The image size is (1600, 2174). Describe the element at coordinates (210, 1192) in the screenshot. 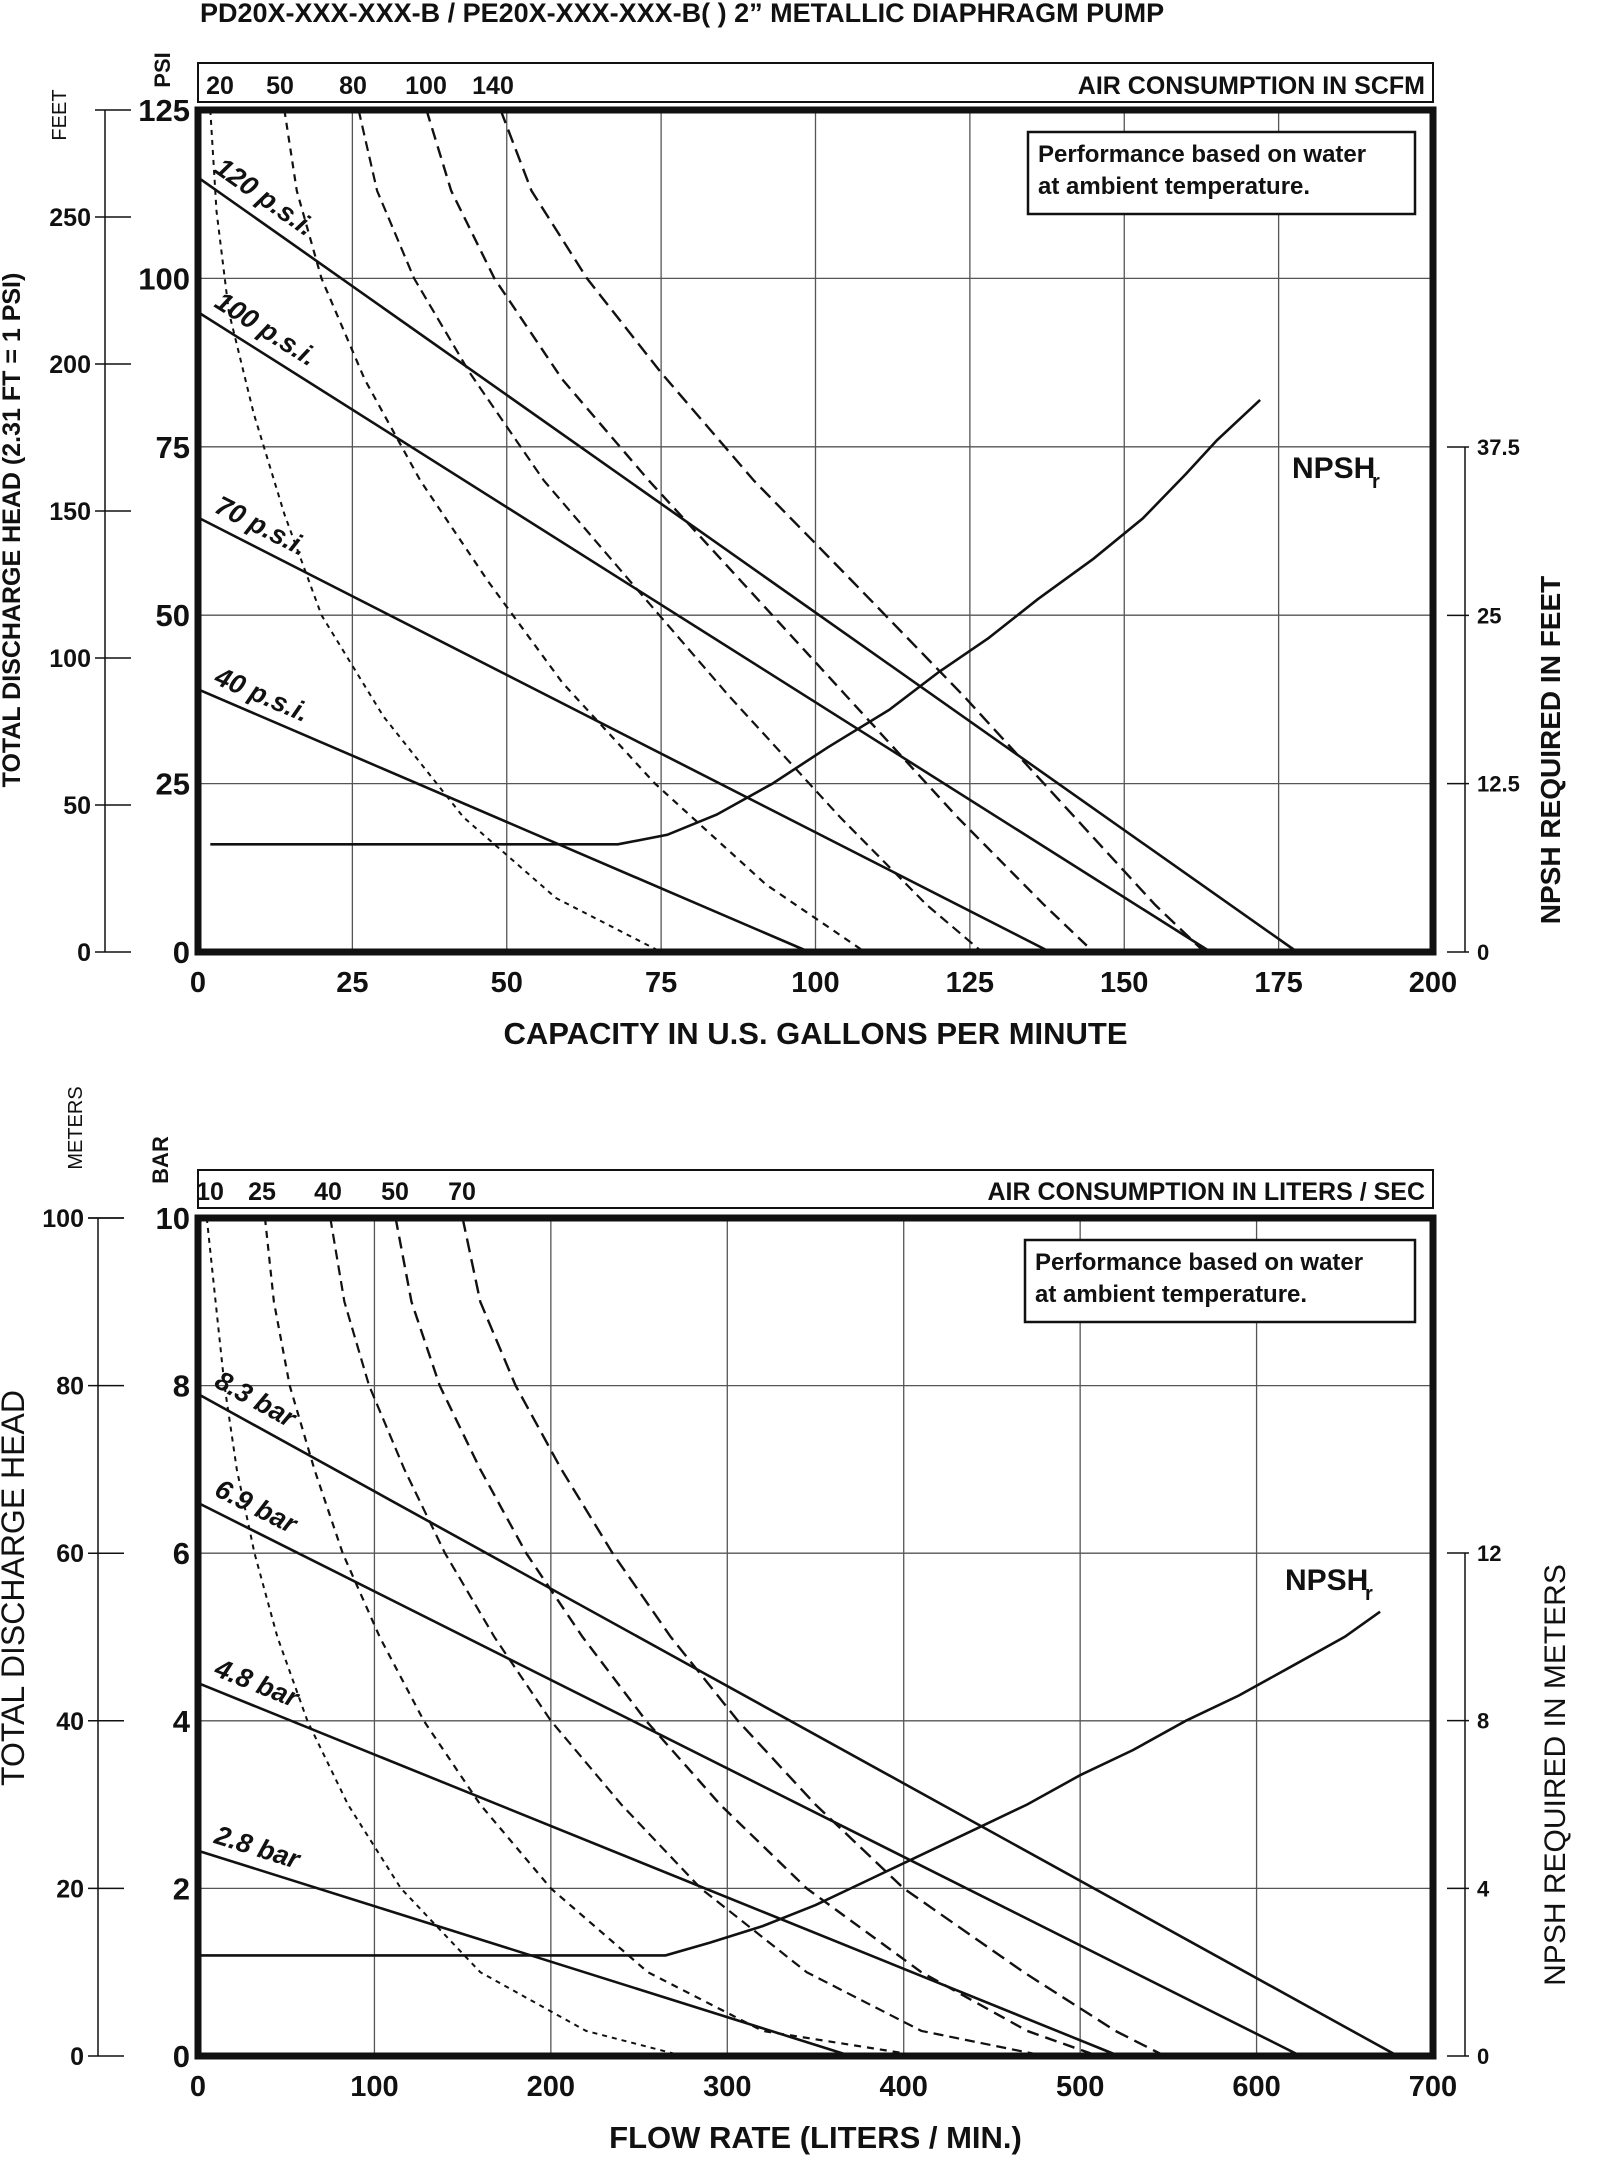

I see `air-consumption-value: 10` at that location.